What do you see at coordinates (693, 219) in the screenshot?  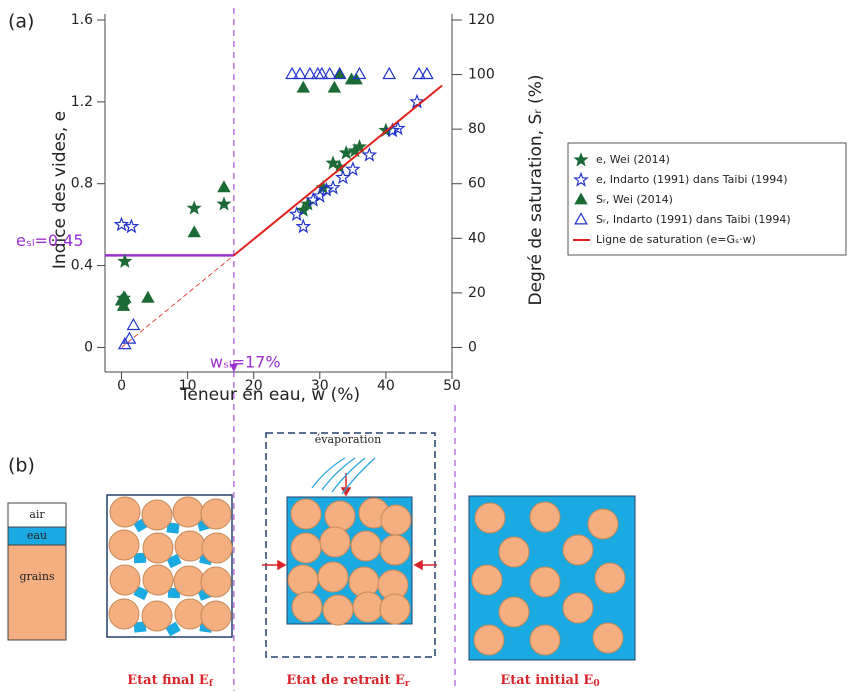 I see `legend-label: Sᵣ, Indarto (1991) dans Taibi (1994)` at bounding box center [693, 219].